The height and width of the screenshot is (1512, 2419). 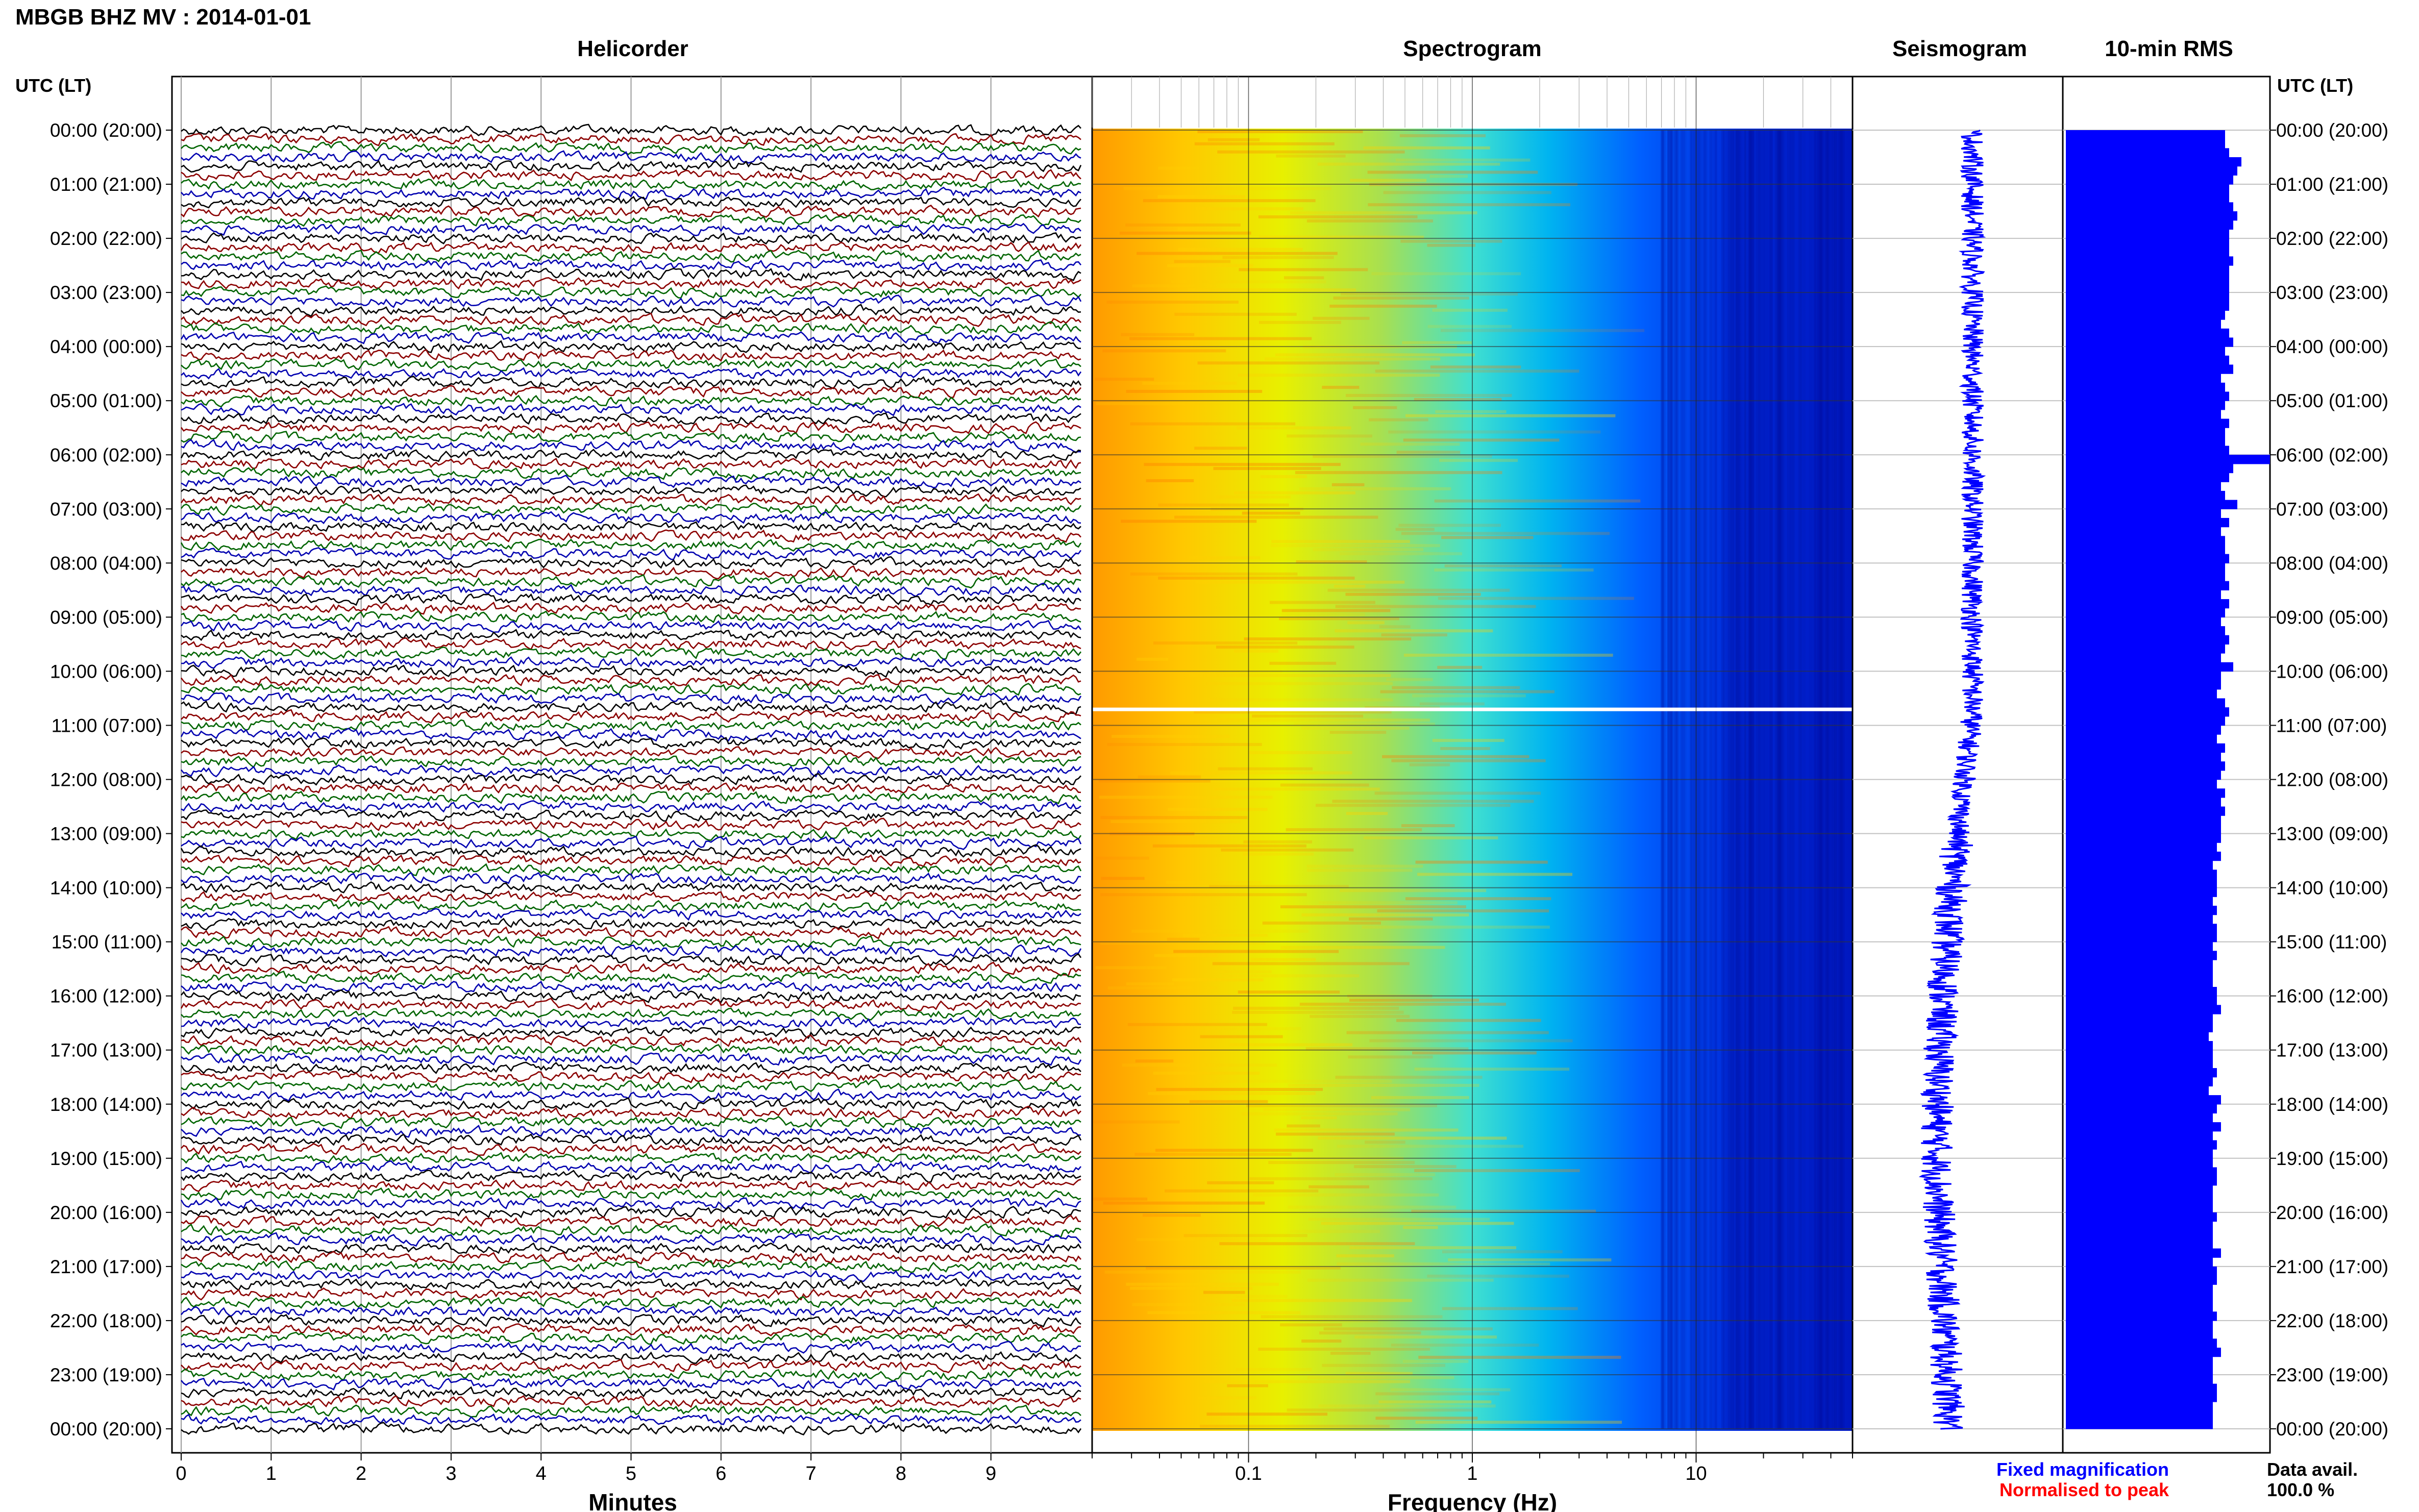 What do you see at coordinates (541, 1473) in the screenshot?
I see `minute-tick-label: 4` at bounding box center [541, 1473].